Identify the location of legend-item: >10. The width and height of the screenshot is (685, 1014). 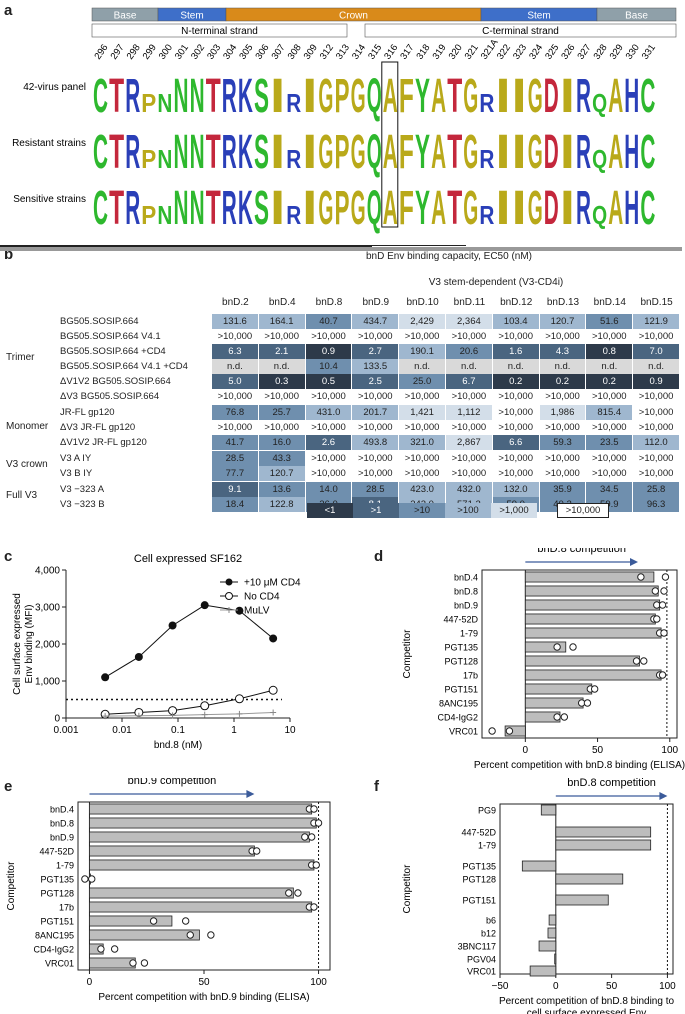
(422, 510).